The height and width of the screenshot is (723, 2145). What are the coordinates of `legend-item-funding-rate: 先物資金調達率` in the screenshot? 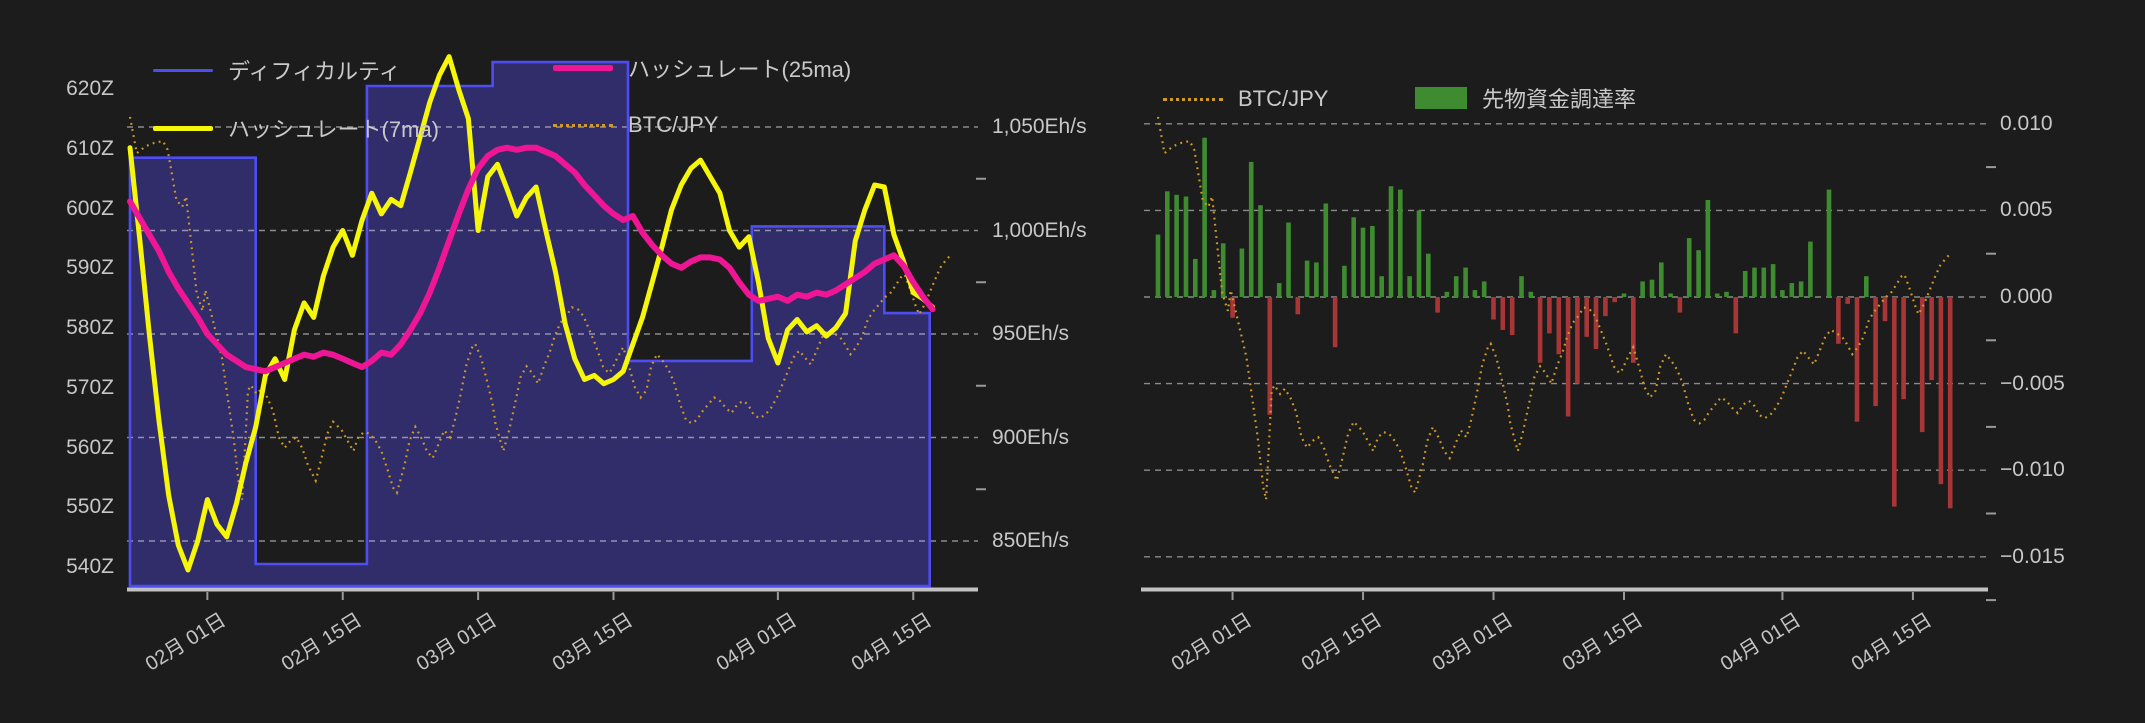 It's located at (1525, 98).